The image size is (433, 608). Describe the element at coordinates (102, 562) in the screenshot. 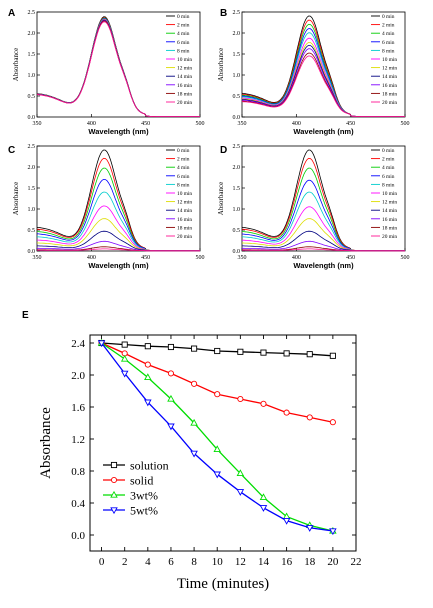

I see `x-tick-label: 0` at that location.